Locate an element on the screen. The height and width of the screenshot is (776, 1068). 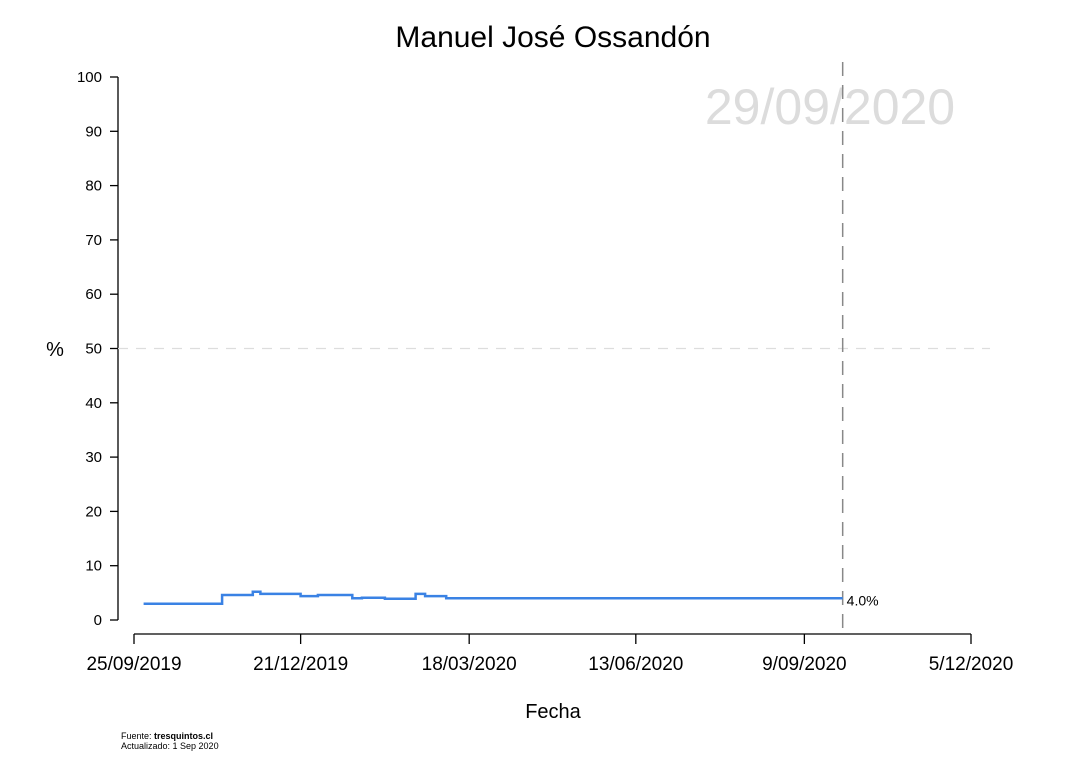
watermark-date: 29/09/2020 is located at coordinates (830, 107).